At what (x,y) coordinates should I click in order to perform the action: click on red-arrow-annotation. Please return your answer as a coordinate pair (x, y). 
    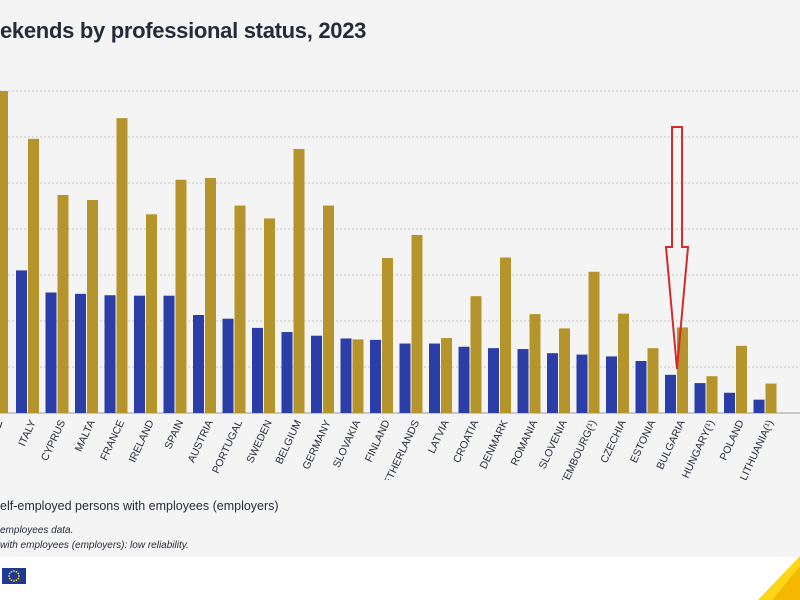
    Looking at the image, I should click on (677, 248).